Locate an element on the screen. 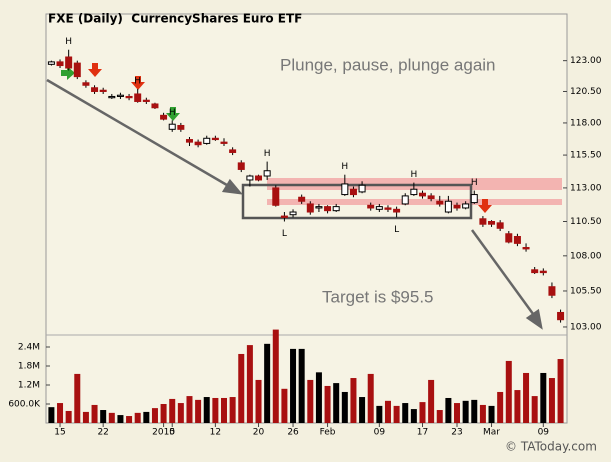 This screenshot has height=462, width=611. volume-tick-label: 2.4M is located at coordinates (29, 348).